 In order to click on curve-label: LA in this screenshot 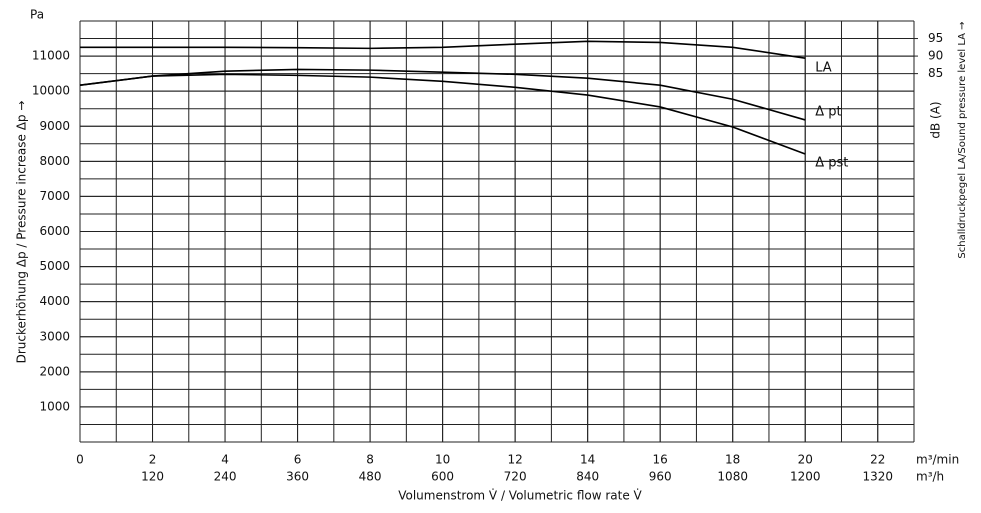, I will do `click(823, 68)`.